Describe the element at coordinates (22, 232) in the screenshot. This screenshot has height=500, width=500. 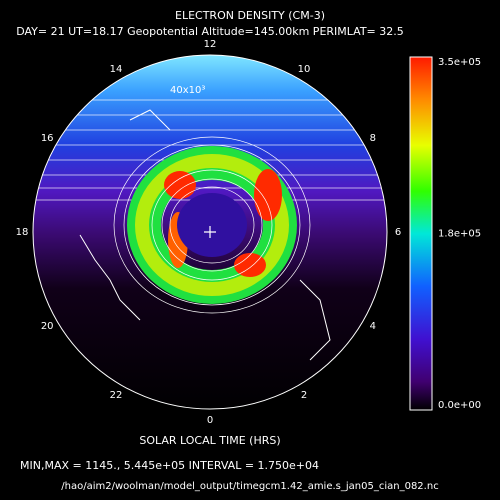
I see `hour-label: 18` at that location.